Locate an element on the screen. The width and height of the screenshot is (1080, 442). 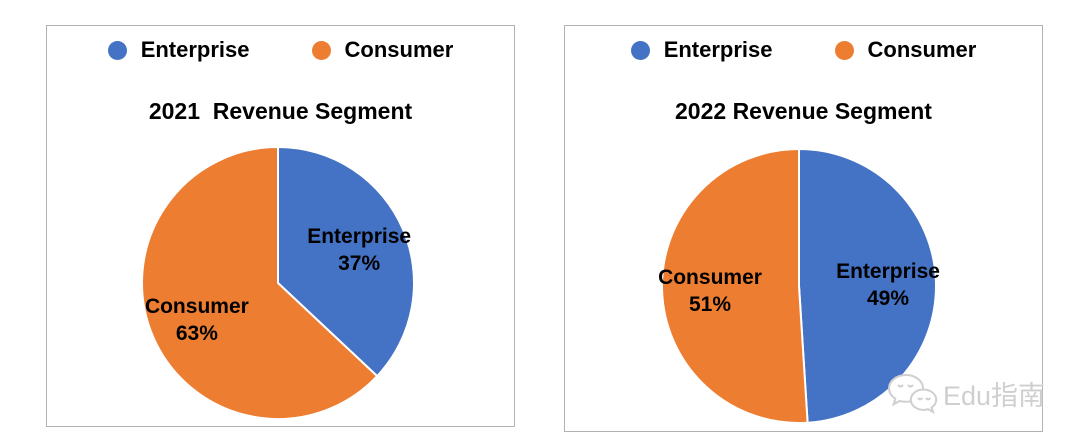
chart-legend-2021: Enterprise Consumer is located at coordinates (280, 50).